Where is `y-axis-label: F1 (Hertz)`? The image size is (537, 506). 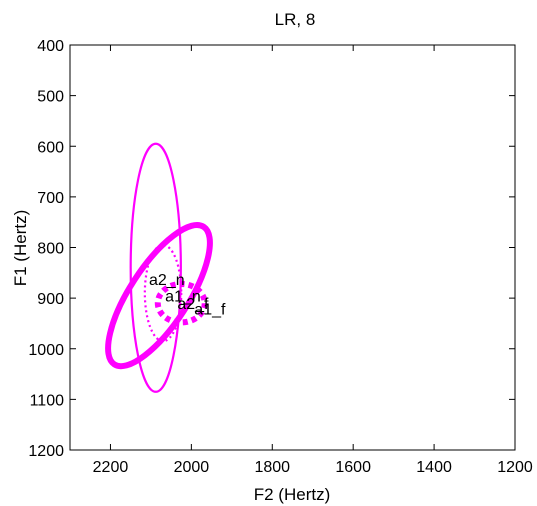 y-axis-label: F1 (Hertz) is located at coordinates (20, 248).